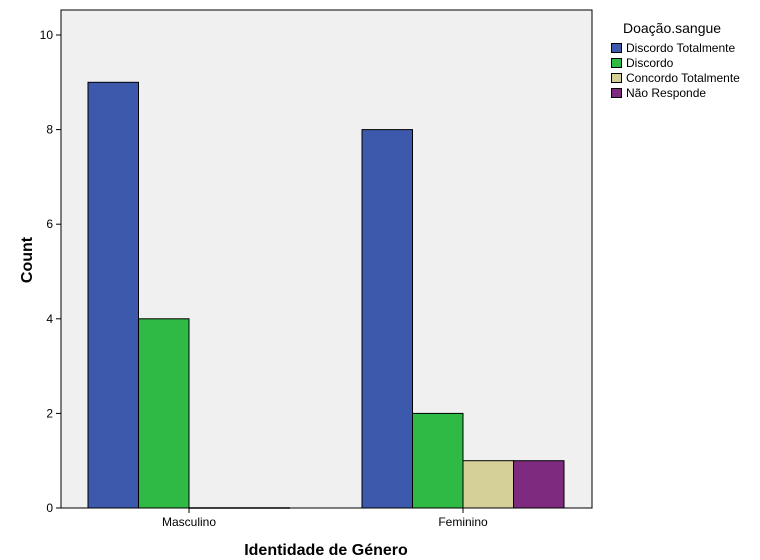 The width and height of the screenshot is (760, 560). What do you see at coordinates (49, 413) in the screenshot?
I see `y-tick-label-1: 2` at bounding box center [49, 413].